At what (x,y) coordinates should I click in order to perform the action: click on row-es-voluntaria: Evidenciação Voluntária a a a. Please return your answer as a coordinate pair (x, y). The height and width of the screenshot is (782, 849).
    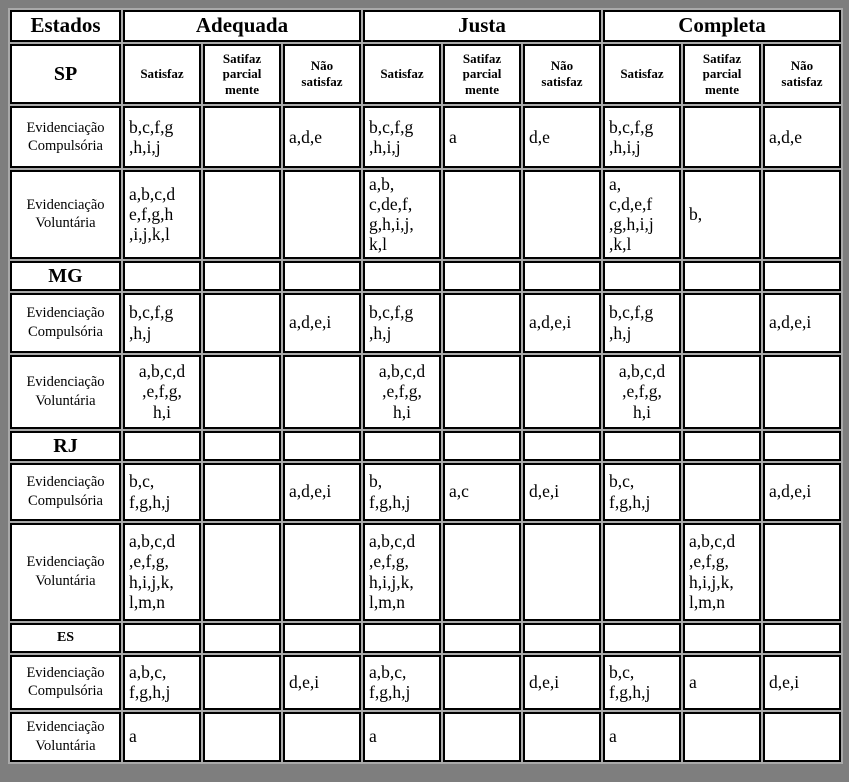
    Looking at the image, I should click on (425, 736).